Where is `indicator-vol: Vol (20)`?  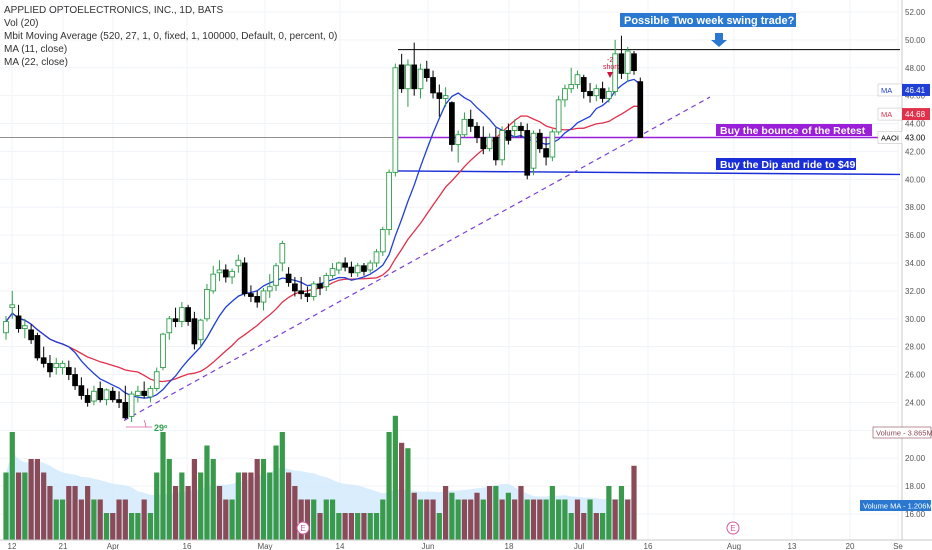 indicator-vol: Vol (20) is located at coordinates (21, 23).